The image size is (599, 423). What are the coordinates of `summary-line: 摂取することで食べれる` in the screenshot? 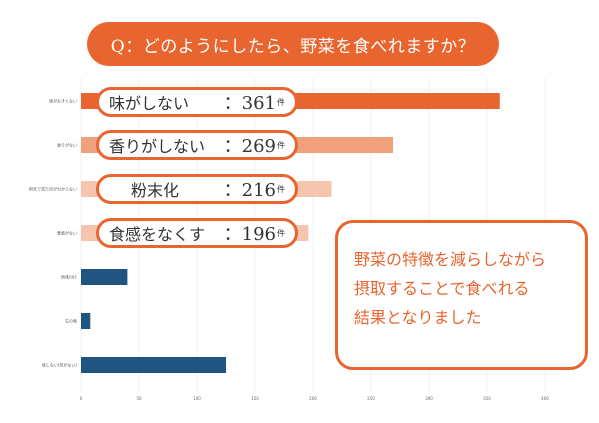 It's located at (442, 288).